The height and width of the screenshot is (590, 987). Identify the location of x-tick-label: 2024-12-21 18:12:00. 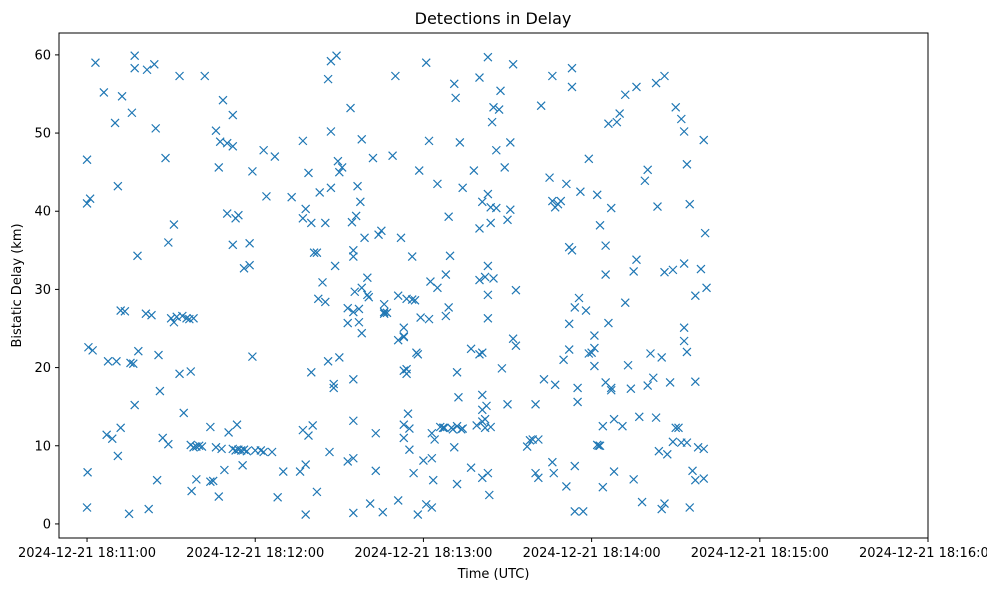
(255, 553).